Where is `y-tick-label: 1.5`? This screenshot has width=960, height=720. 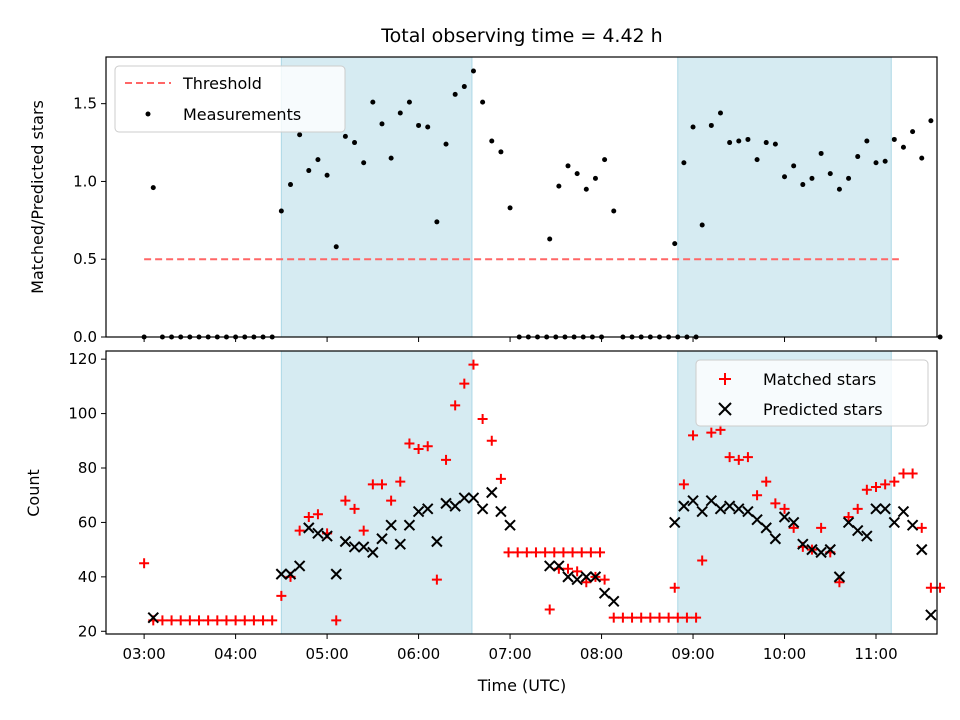
y-tick-label: 1.5 is located at coordinates (85, 104).